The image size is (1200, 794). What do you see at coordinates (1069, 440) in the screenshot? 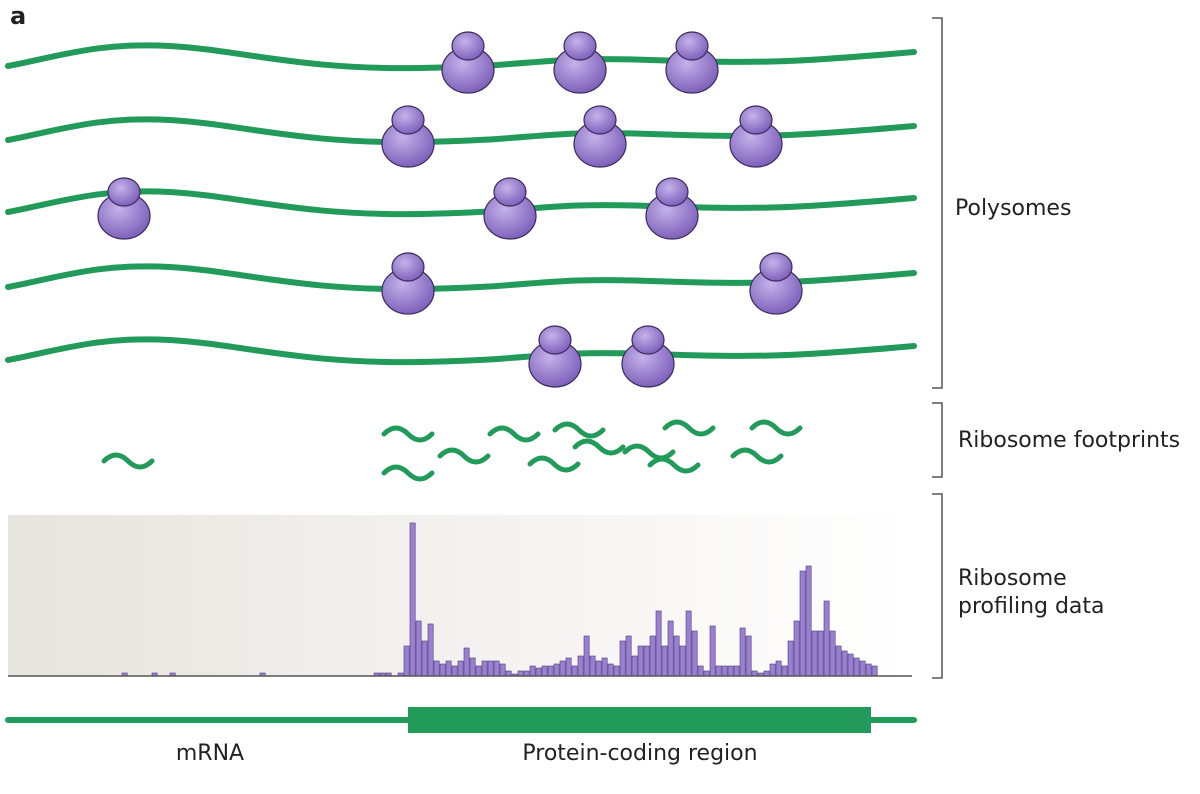
I see `label: Ribosome footprints` at bounding box center [1069, 440].